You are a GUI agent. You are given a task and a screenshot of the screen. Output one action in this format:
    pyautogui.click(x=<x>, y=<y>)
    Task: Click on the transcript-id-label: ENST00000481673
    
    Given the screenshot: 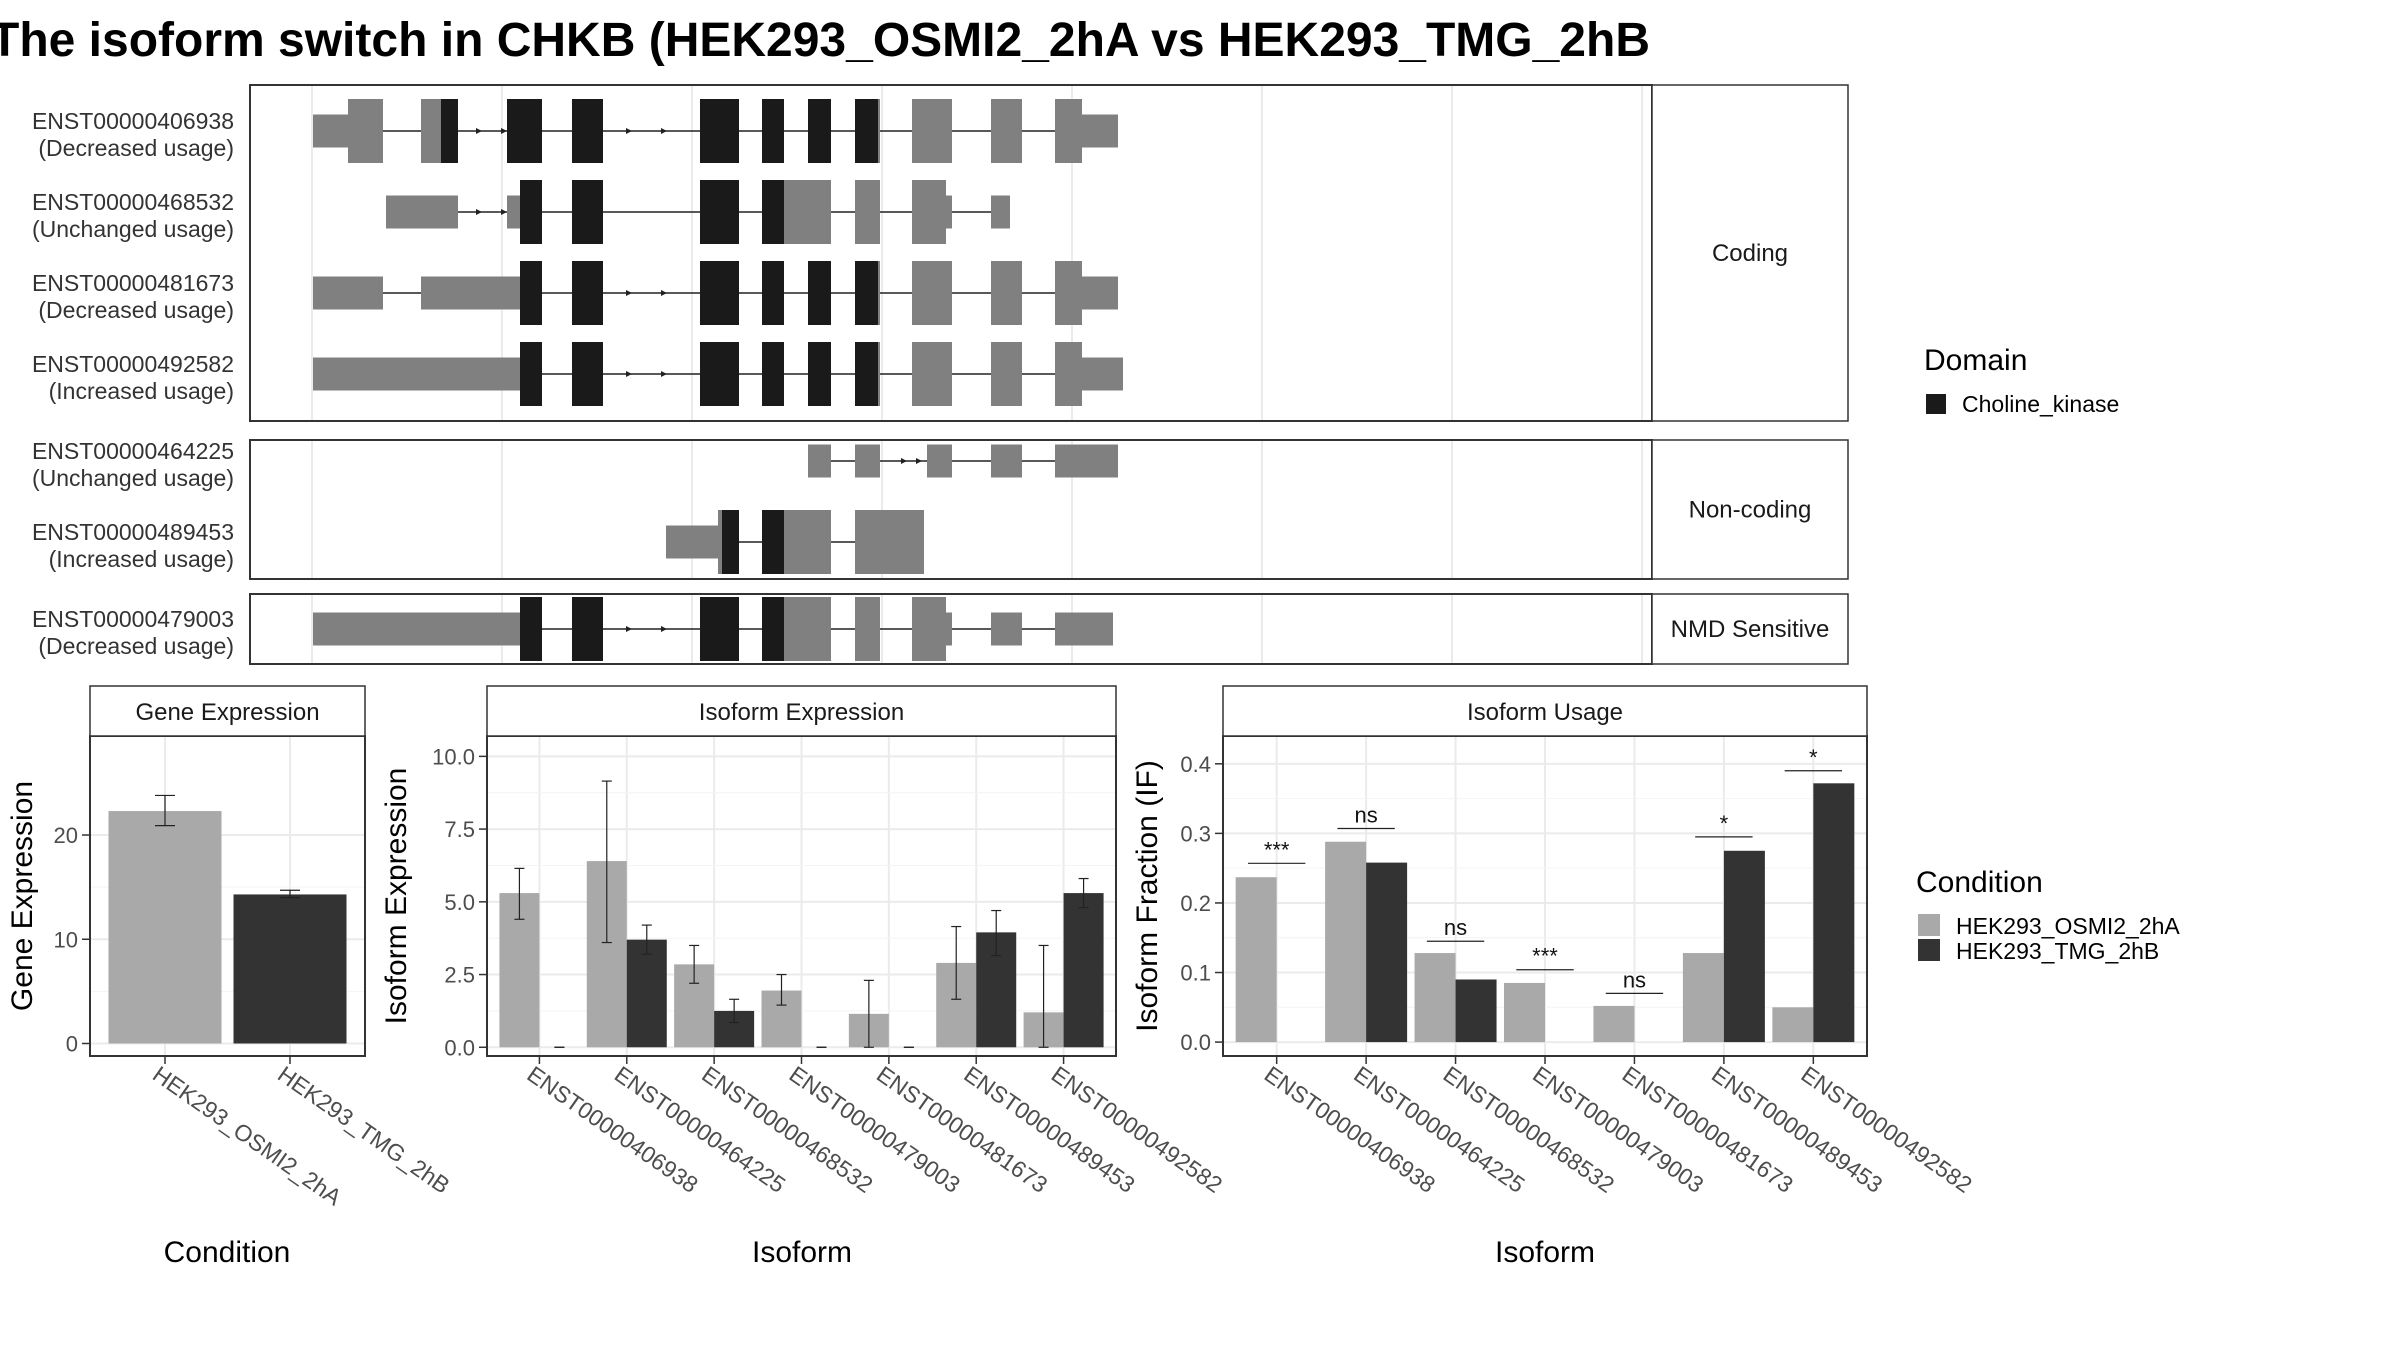 What is the action you would take?
    pyautogui.click(x=133, y=283)
    